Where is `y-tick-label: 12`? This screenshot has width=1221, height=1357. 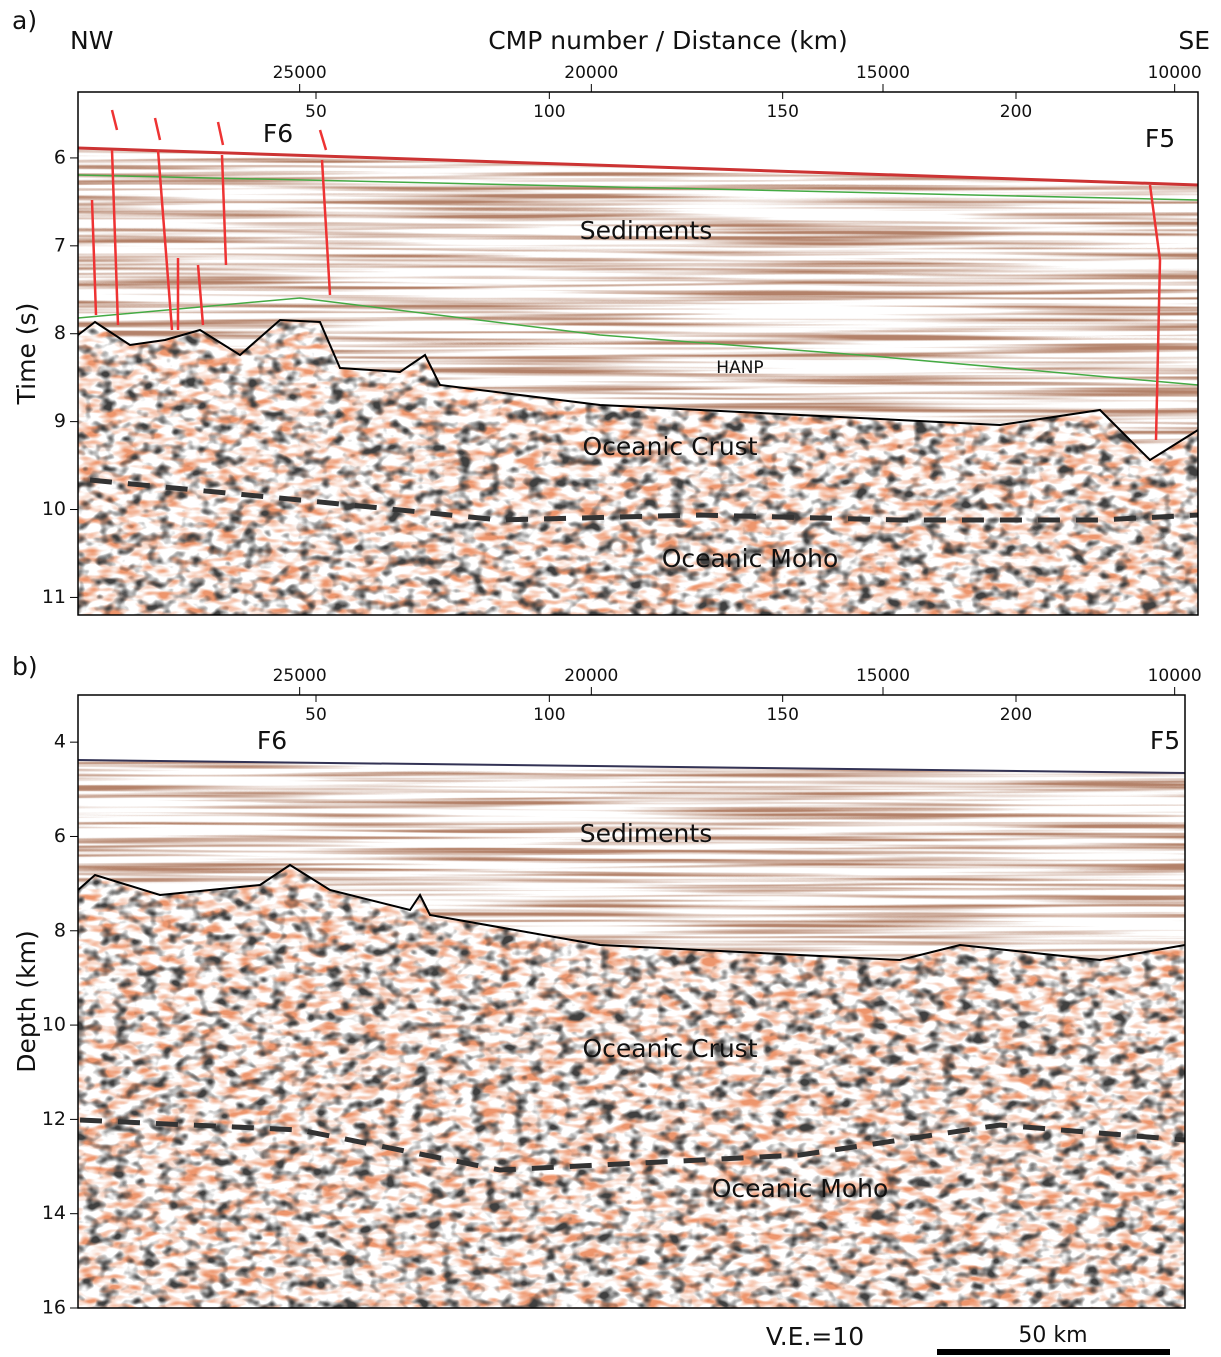 y-tick-label: 12 is located at coordinates (54, 1119).